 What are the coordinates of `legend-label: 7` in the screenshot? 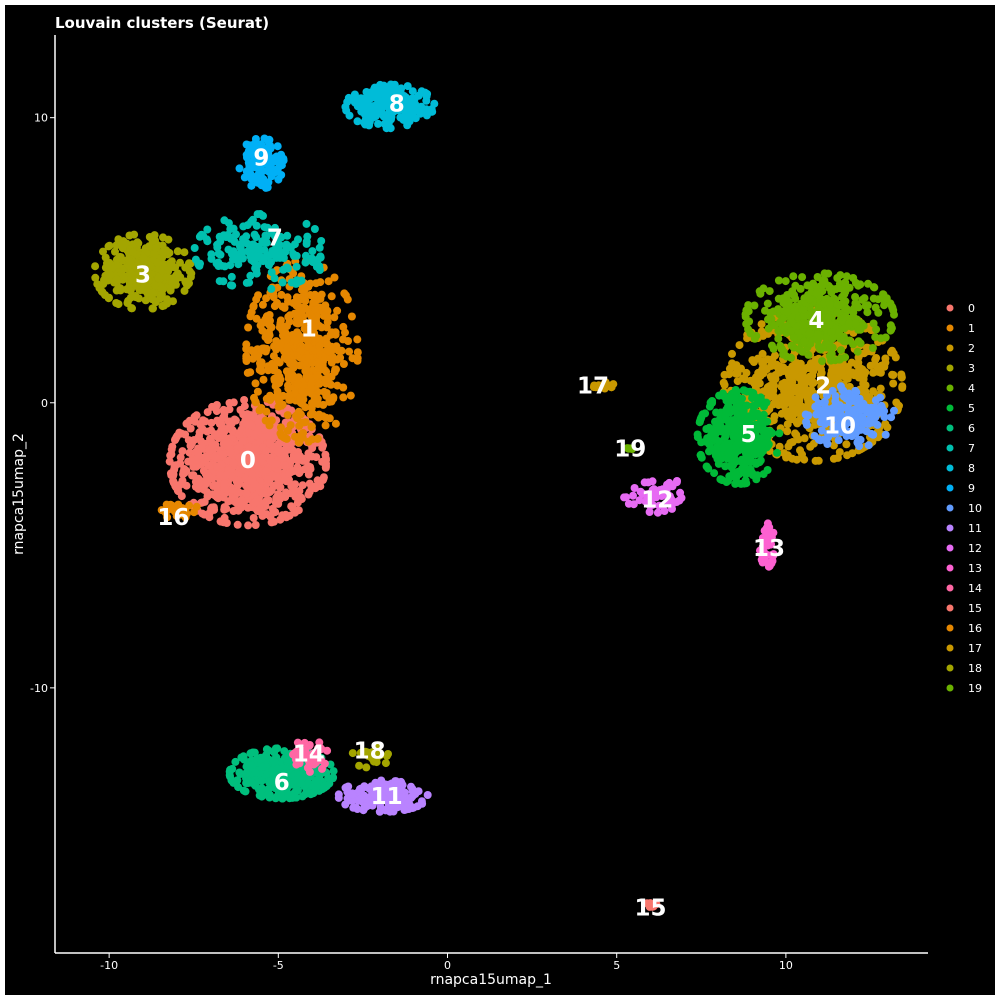 It's located at (971, 448).